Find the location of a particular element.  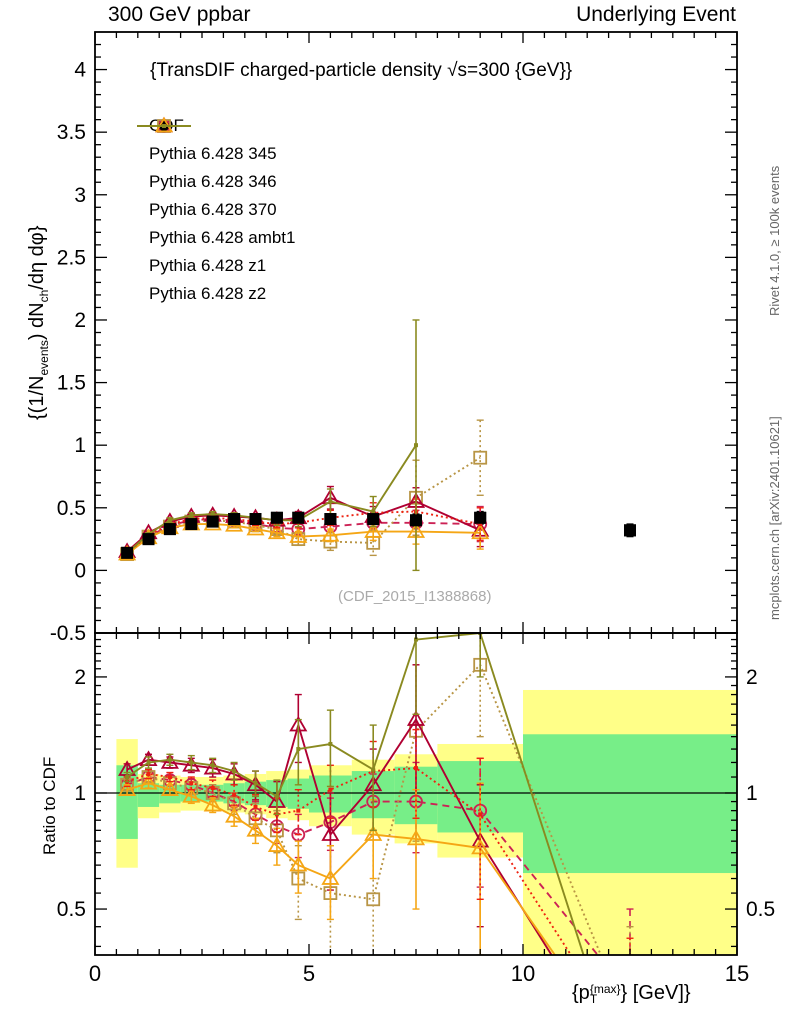

ratio-y-tick-label: 0.5 is located at coordinates (71, 909).